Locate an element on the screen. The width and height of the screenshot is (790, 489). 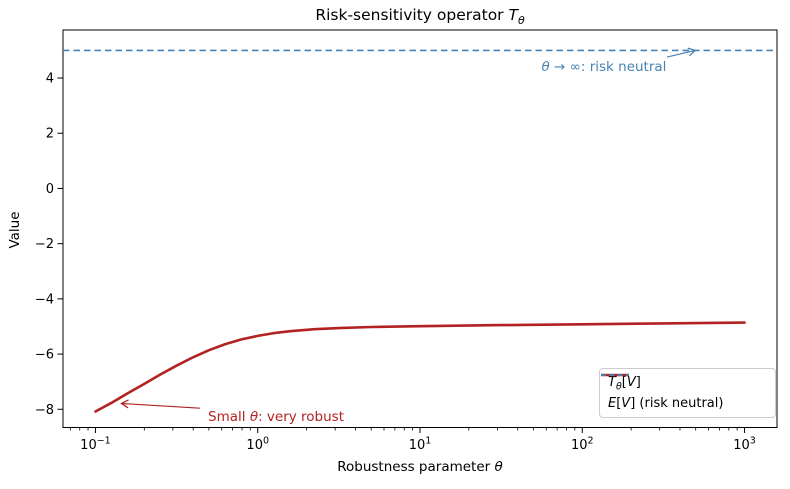
y-axis-label: Value is located at coordinates (15, 230).